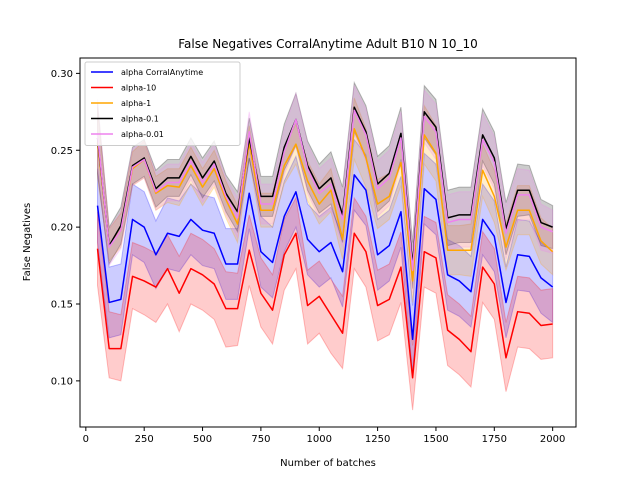 The height and width of the screenshot is (480, 640). I want to click on x-tick-label: 1500, so click(435, 439).